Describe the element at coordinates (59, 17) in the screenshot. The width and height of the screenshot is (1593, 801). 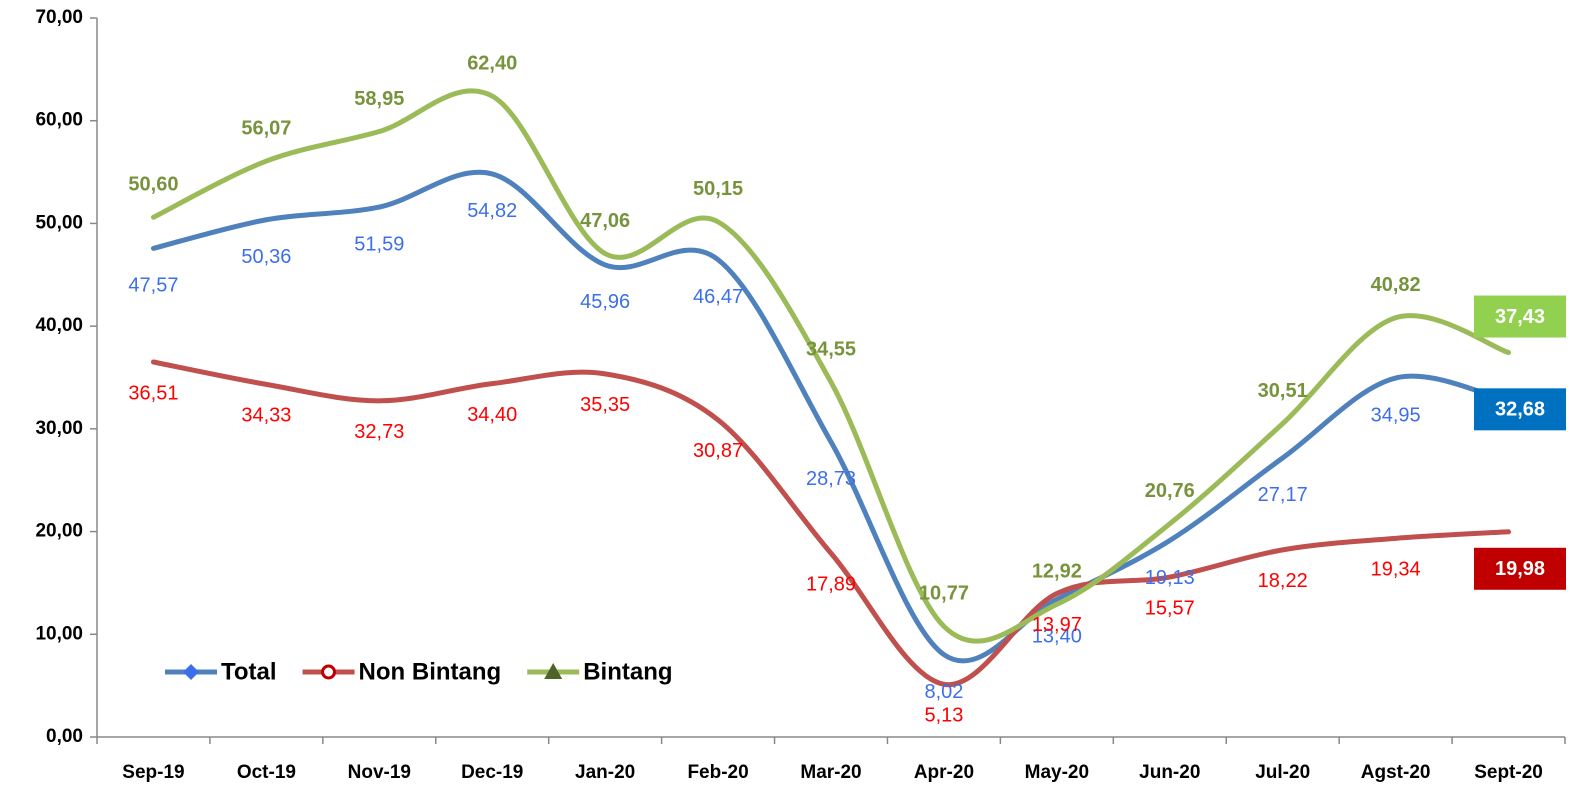
I see `y-tick-label: 70,00` at that location.